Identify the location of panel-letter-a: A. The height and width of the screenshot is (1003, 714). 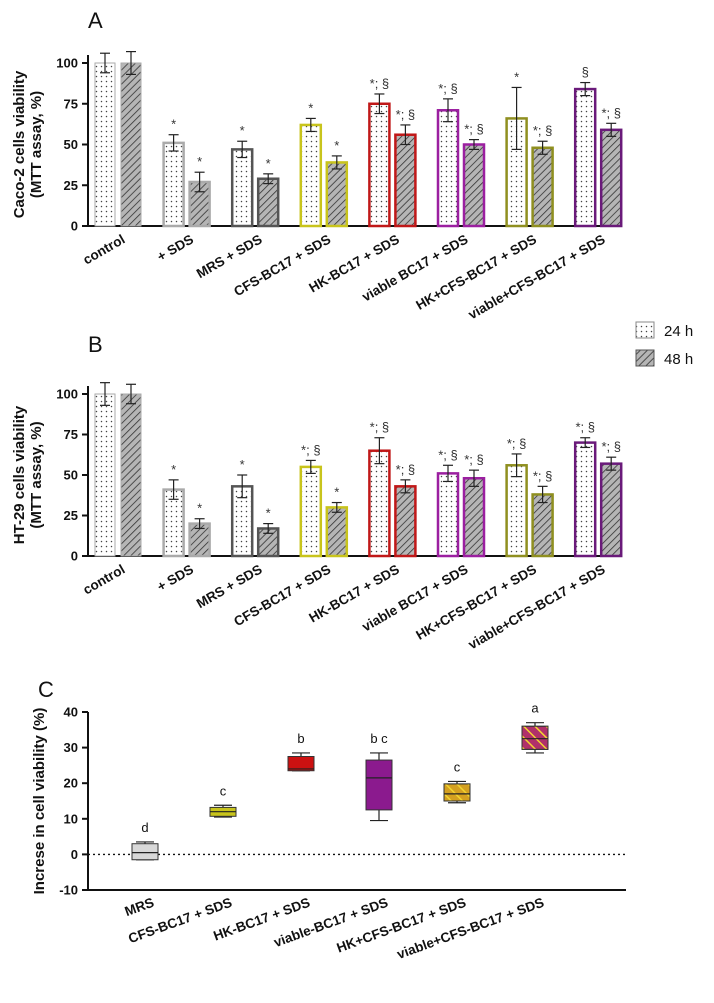
(95, 20).